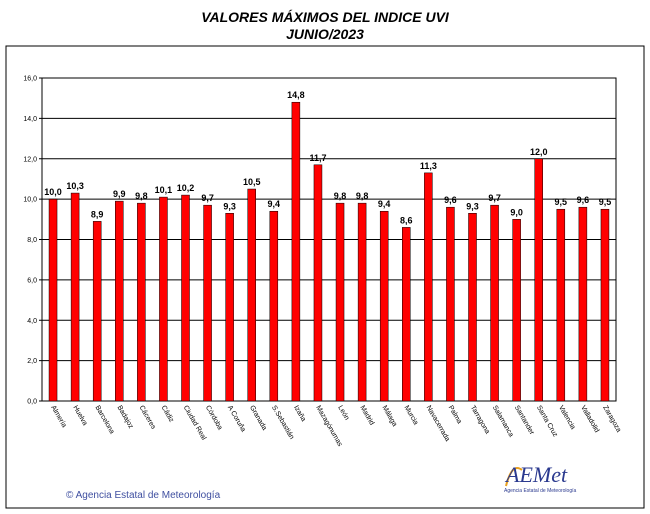  What do you see at coordinates (438, 424) in the screenshot?
I see `x-category-label: Navacerrada` at bounding box center [438, 424].